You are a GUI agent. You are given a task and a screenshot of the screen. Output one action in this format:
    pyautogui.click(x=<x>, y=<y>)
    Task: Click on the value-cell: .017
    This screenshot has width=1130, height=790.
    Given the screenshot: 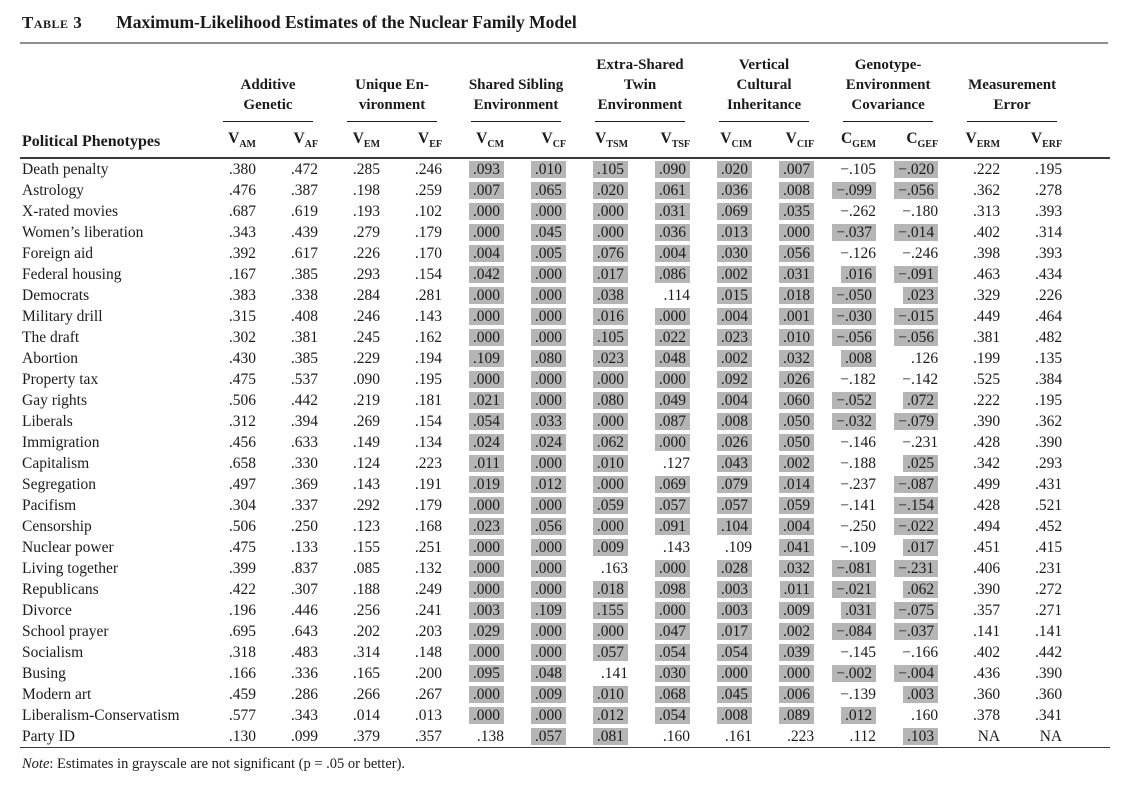 What is the action you would take?
    pyautogui.click(x=919, y=547)
    